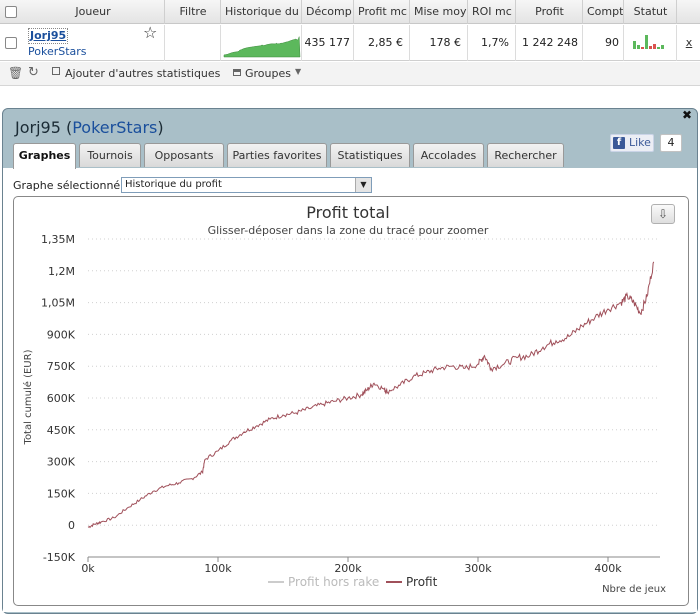 The width and height of the screenshot is (700, 616). What do you see at coordinates (640, 142) in the screenshot?
I see `fb-like-label: Like` at bounding box center [640, 142].